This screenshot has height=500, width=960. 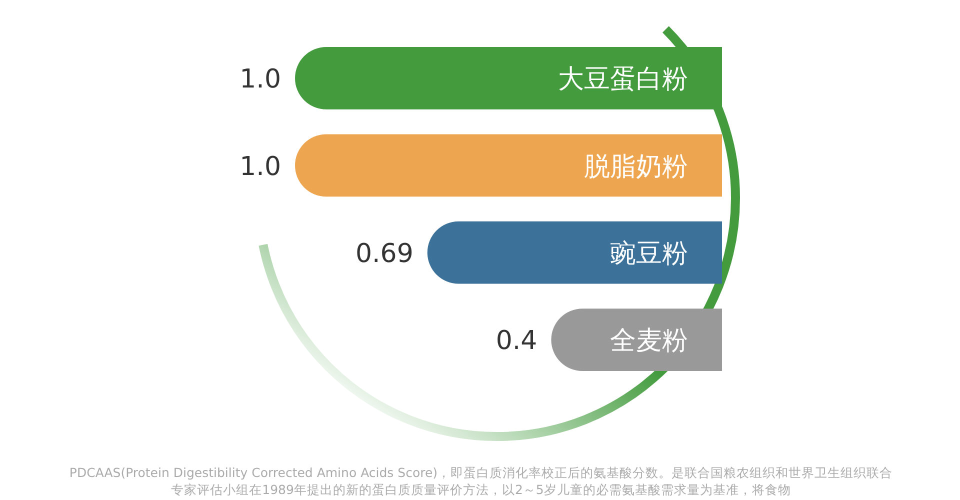 I want to click on text: PDCAAS(Protein Digestibility Corrected Amino Acids Score)，即蛋白质消化率校正后的氨基酸分数。是联合国粮农组织和世界卫生组织联合专家评估小组在1989年提出的新的蛋白质质量评价方法，以2～5岁儿童的必需氨基酸需求量为基准，将食物, so click(x=481, y=481).